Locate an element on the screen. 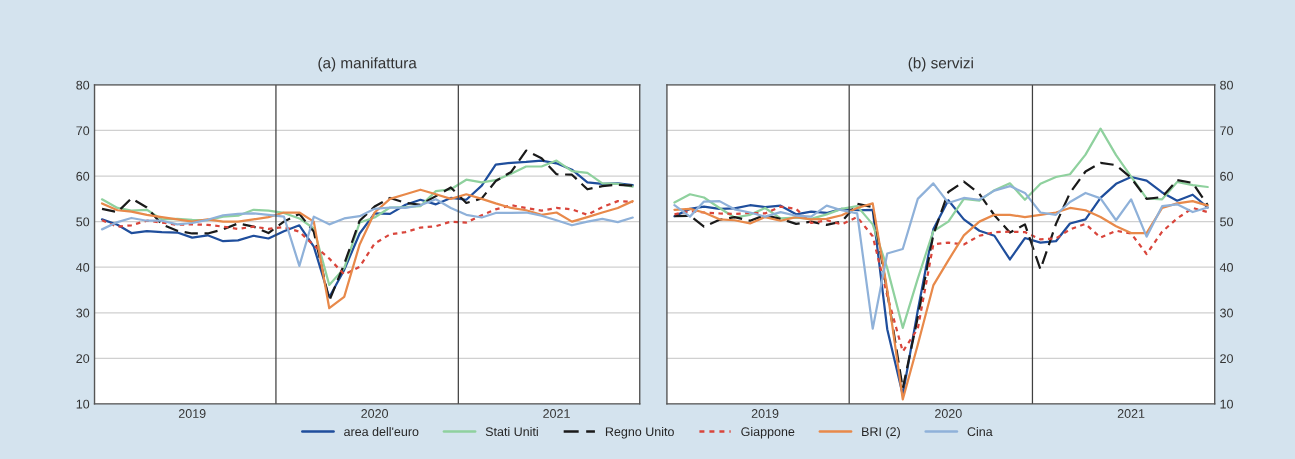  legend-label: Giappone is located at coordinates (768, 432).